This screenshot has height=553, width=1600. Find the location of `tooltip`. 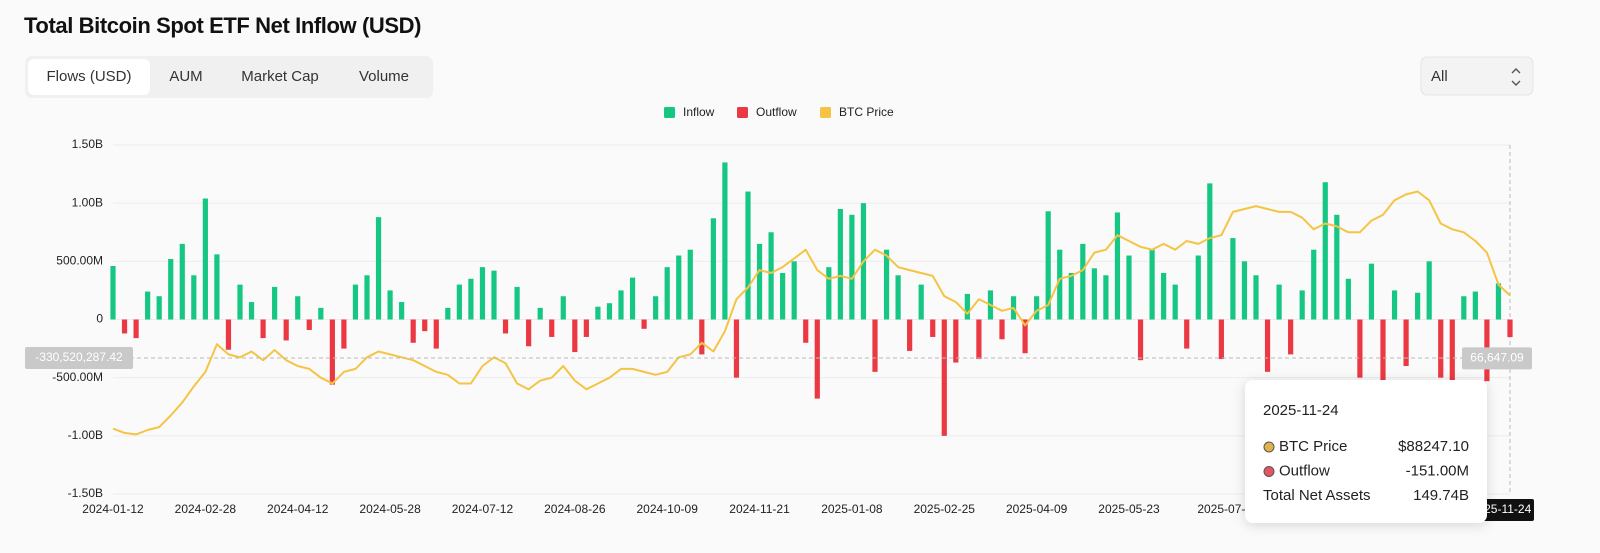

tooltip is located at coordinates (1366, 451).